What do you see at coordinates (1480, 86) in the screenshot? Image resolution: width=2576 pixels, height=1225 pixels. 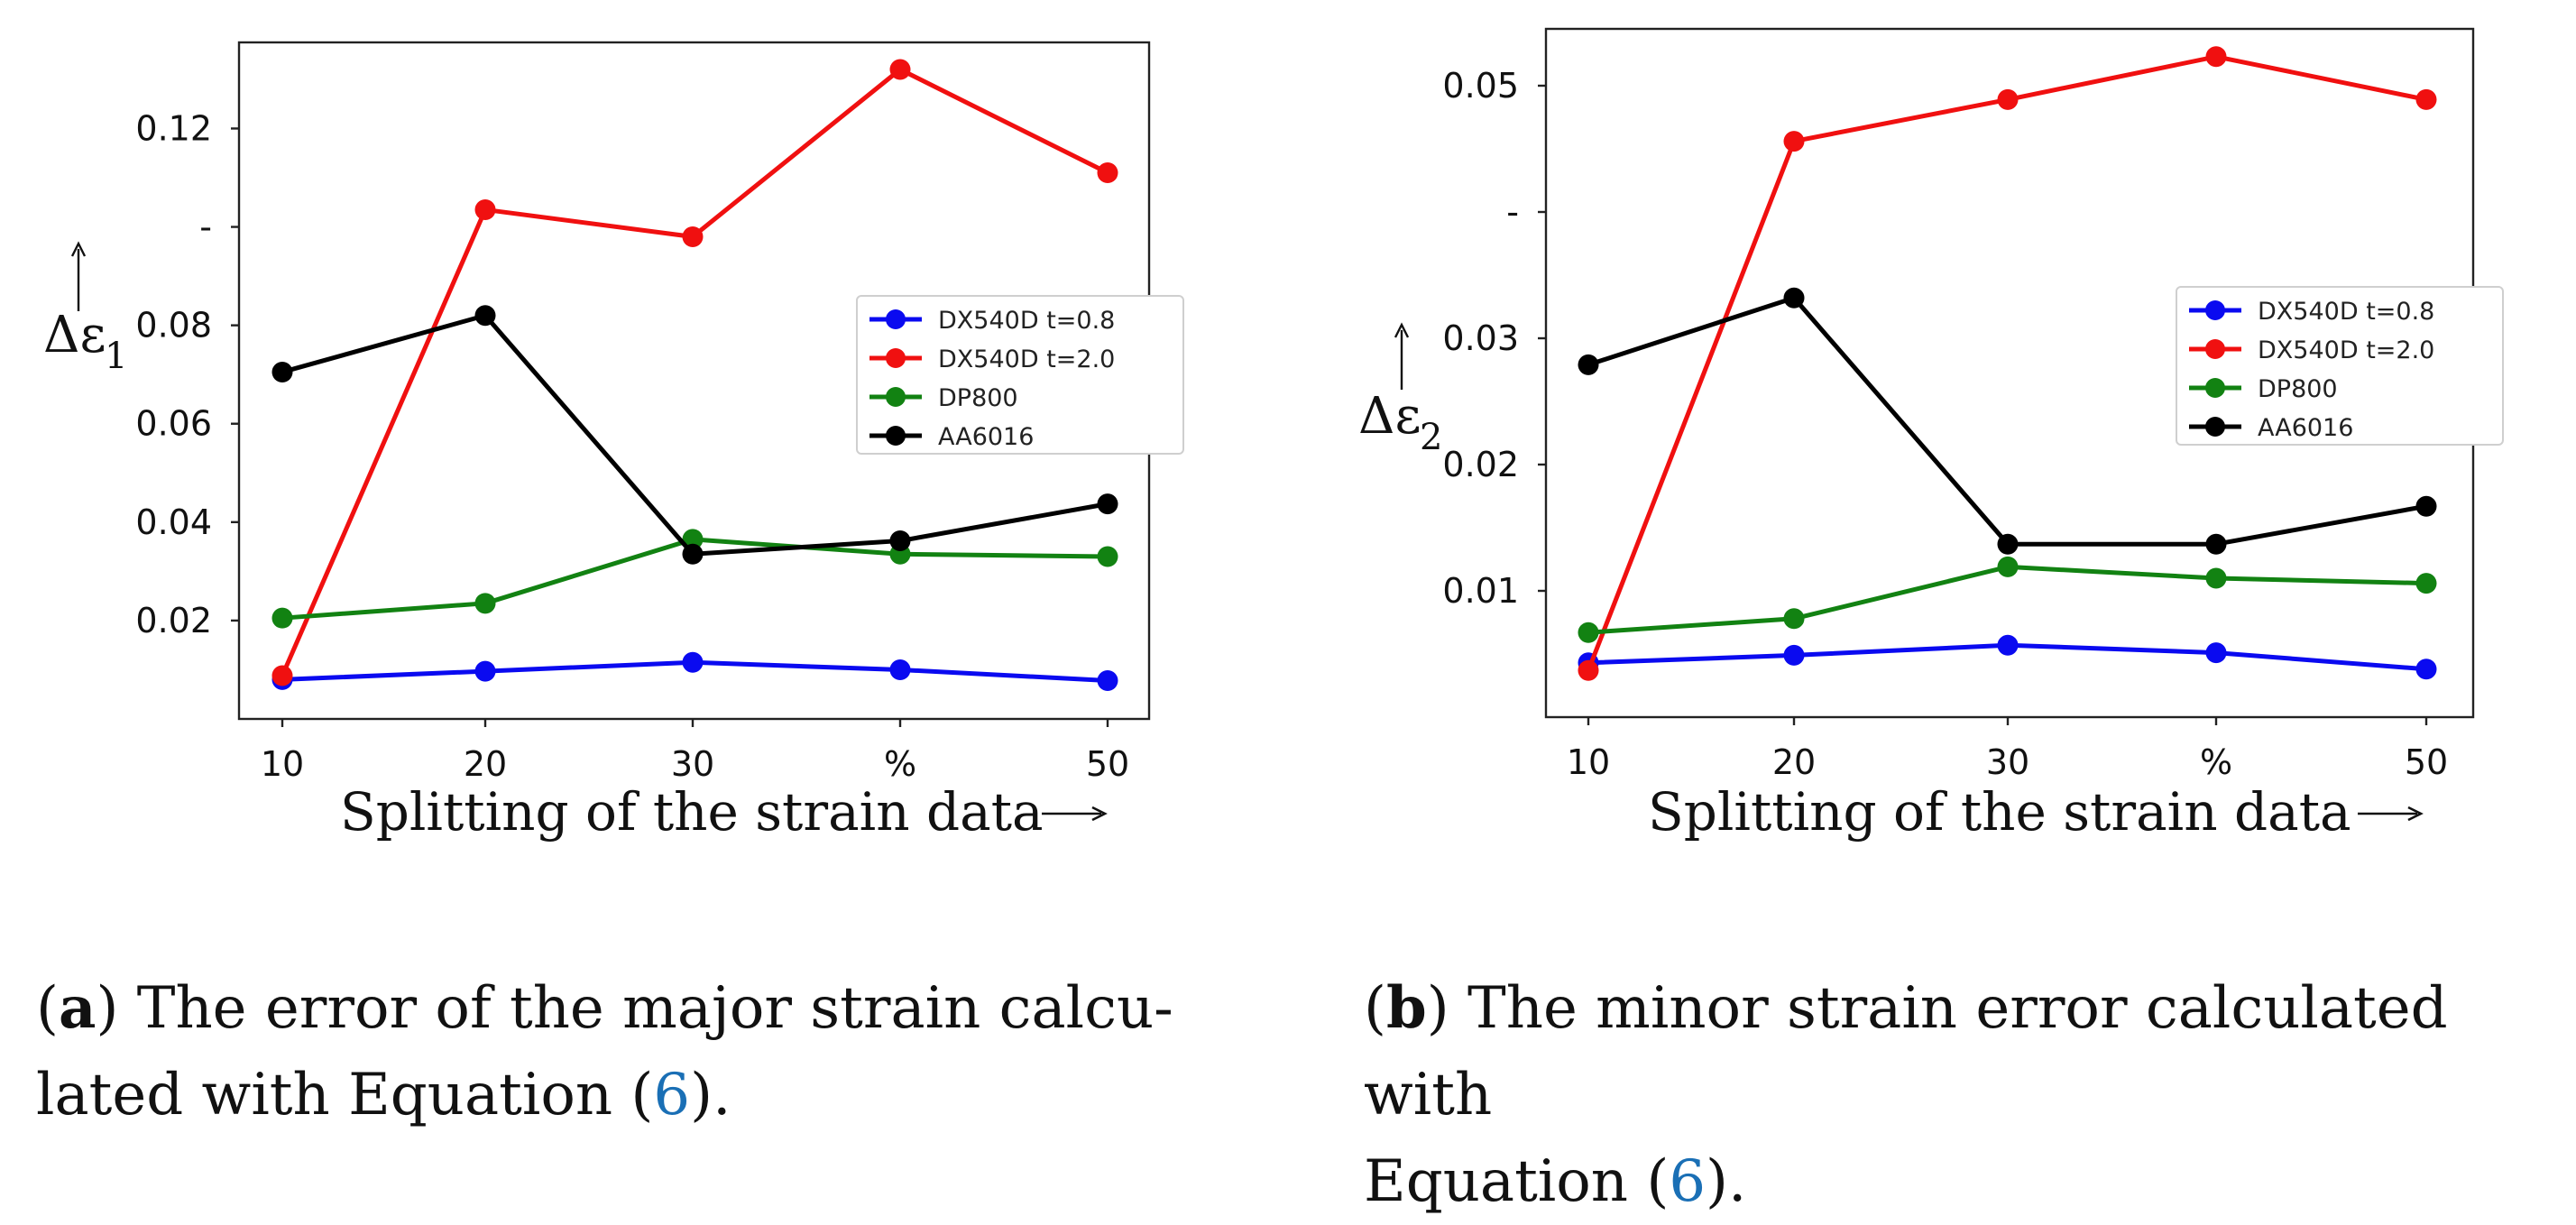 I see `y-tick-label: 0.05` at bounding box center [1480, 86].